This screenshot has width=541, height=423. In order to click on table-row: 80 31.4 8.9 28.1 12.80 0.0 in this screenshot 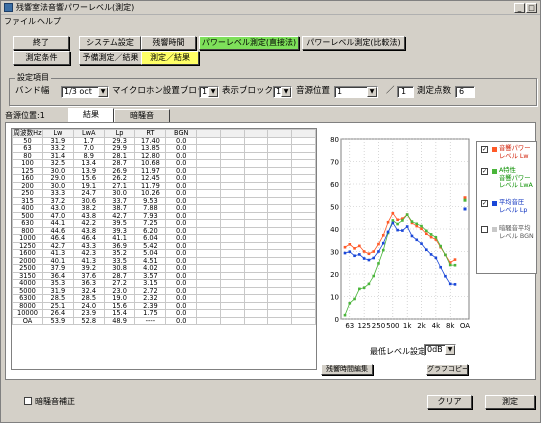, I will do `click(164, 155)`.